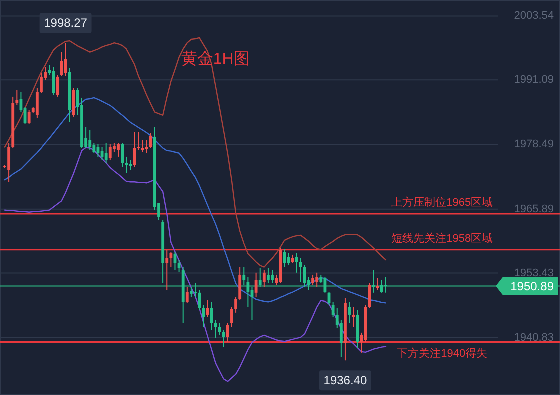 This screenshot has height=395, width=560. What do you see at coordinates (534, 338) in the screenshot?
I see `y-tick-label: 1940.83` at bounding box center [534, 338].